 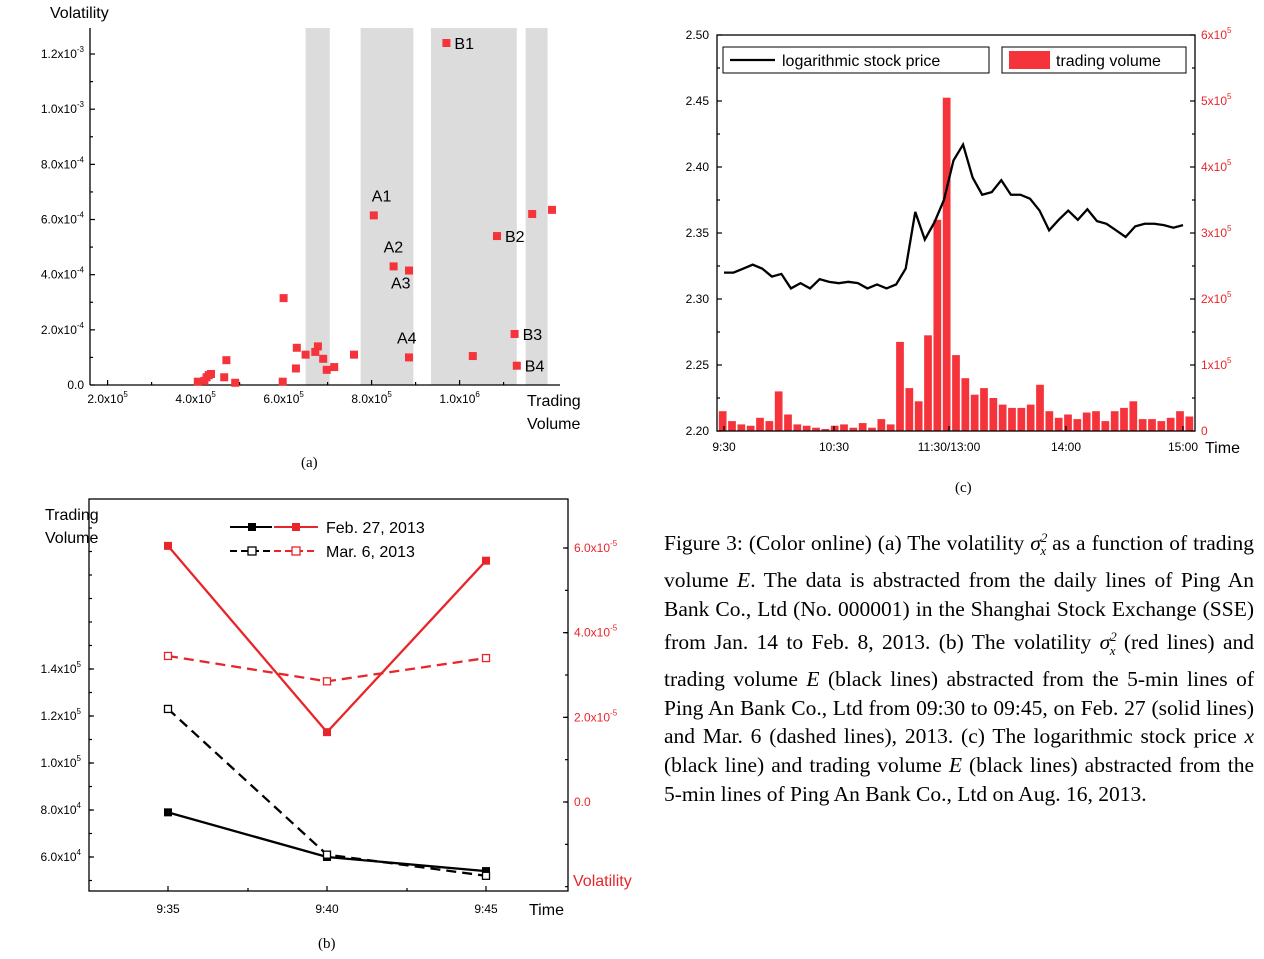 What do you see at coordinates (371, 398) in the screenshot?
I see `a-x-tick-label: 8.0x10⁵` at bounding box center [371, 398].